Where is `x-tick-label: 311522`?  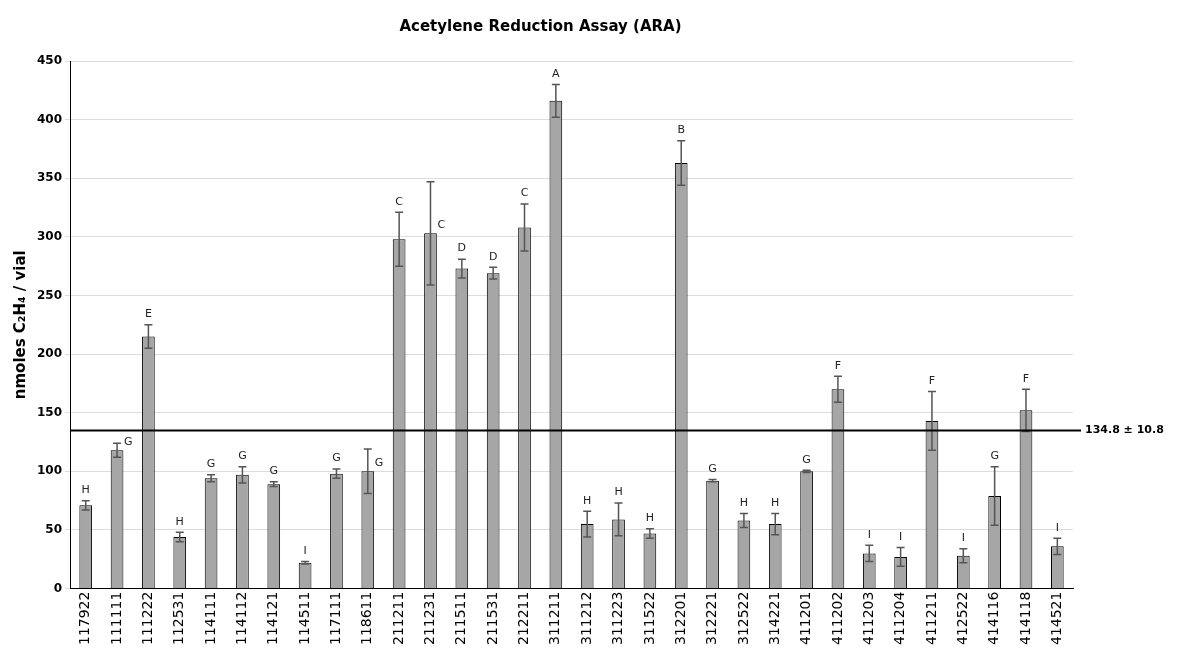 x-tick-label: 311522 is located at coordinates (648, 618).